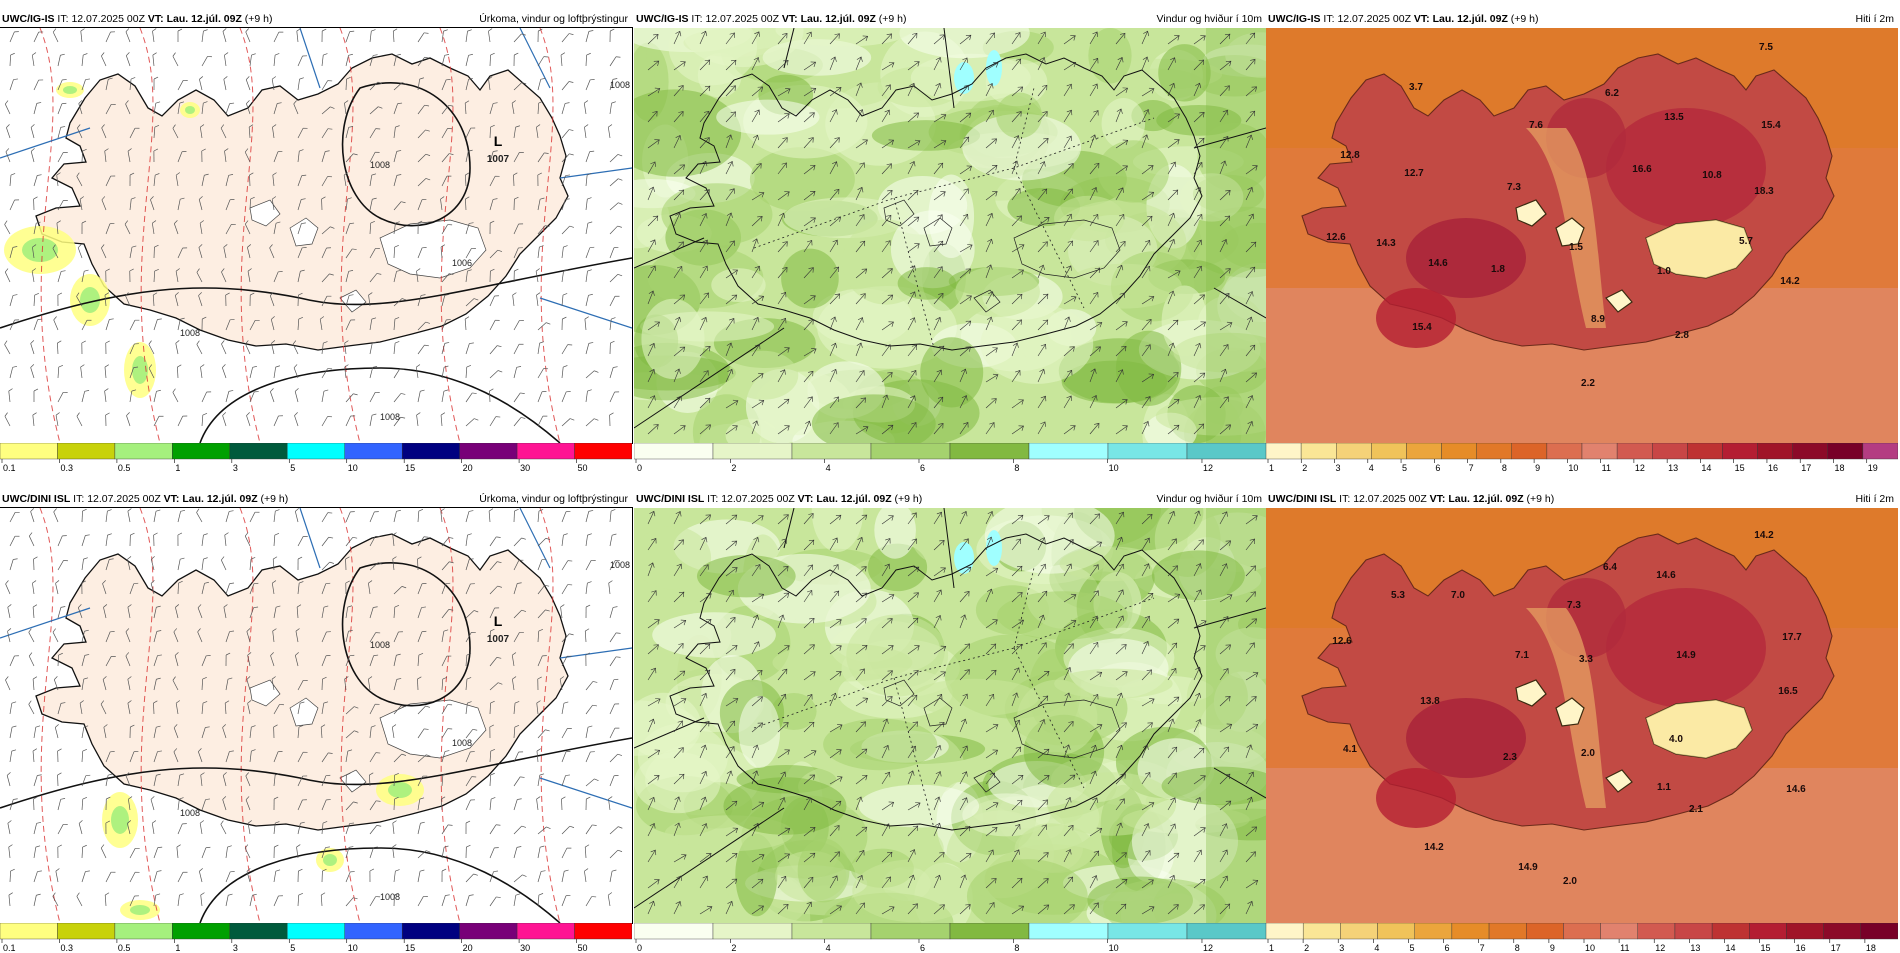 Image resolution: width=1900 pixels, height=953 pixels. Describe the element at coordinates (1209, 499) in the screenshot. I see `panel-title: Vindur og hviður í 10m` at that location.